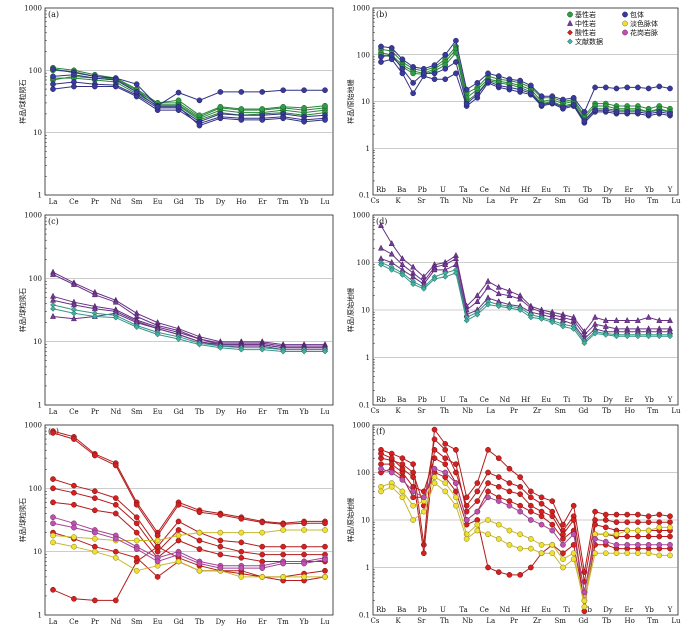 The width and height of the screenshot is (700, 628). Describe the element at coordinates (505, 190) in the screenshot. I see `x-tick-label: Nd` at that location.